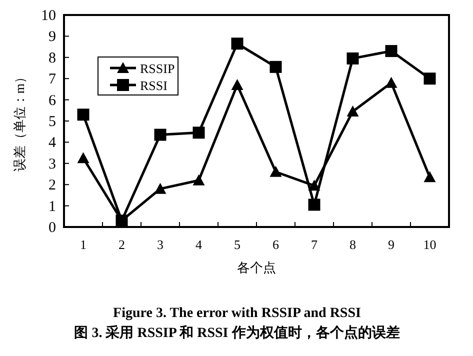 The width and height of the screenshot is (473, 356). What do you see at coordinates (52, 164) in the screenshot?
I see `y-tick-label: 3` at bounding box center [52, 164].